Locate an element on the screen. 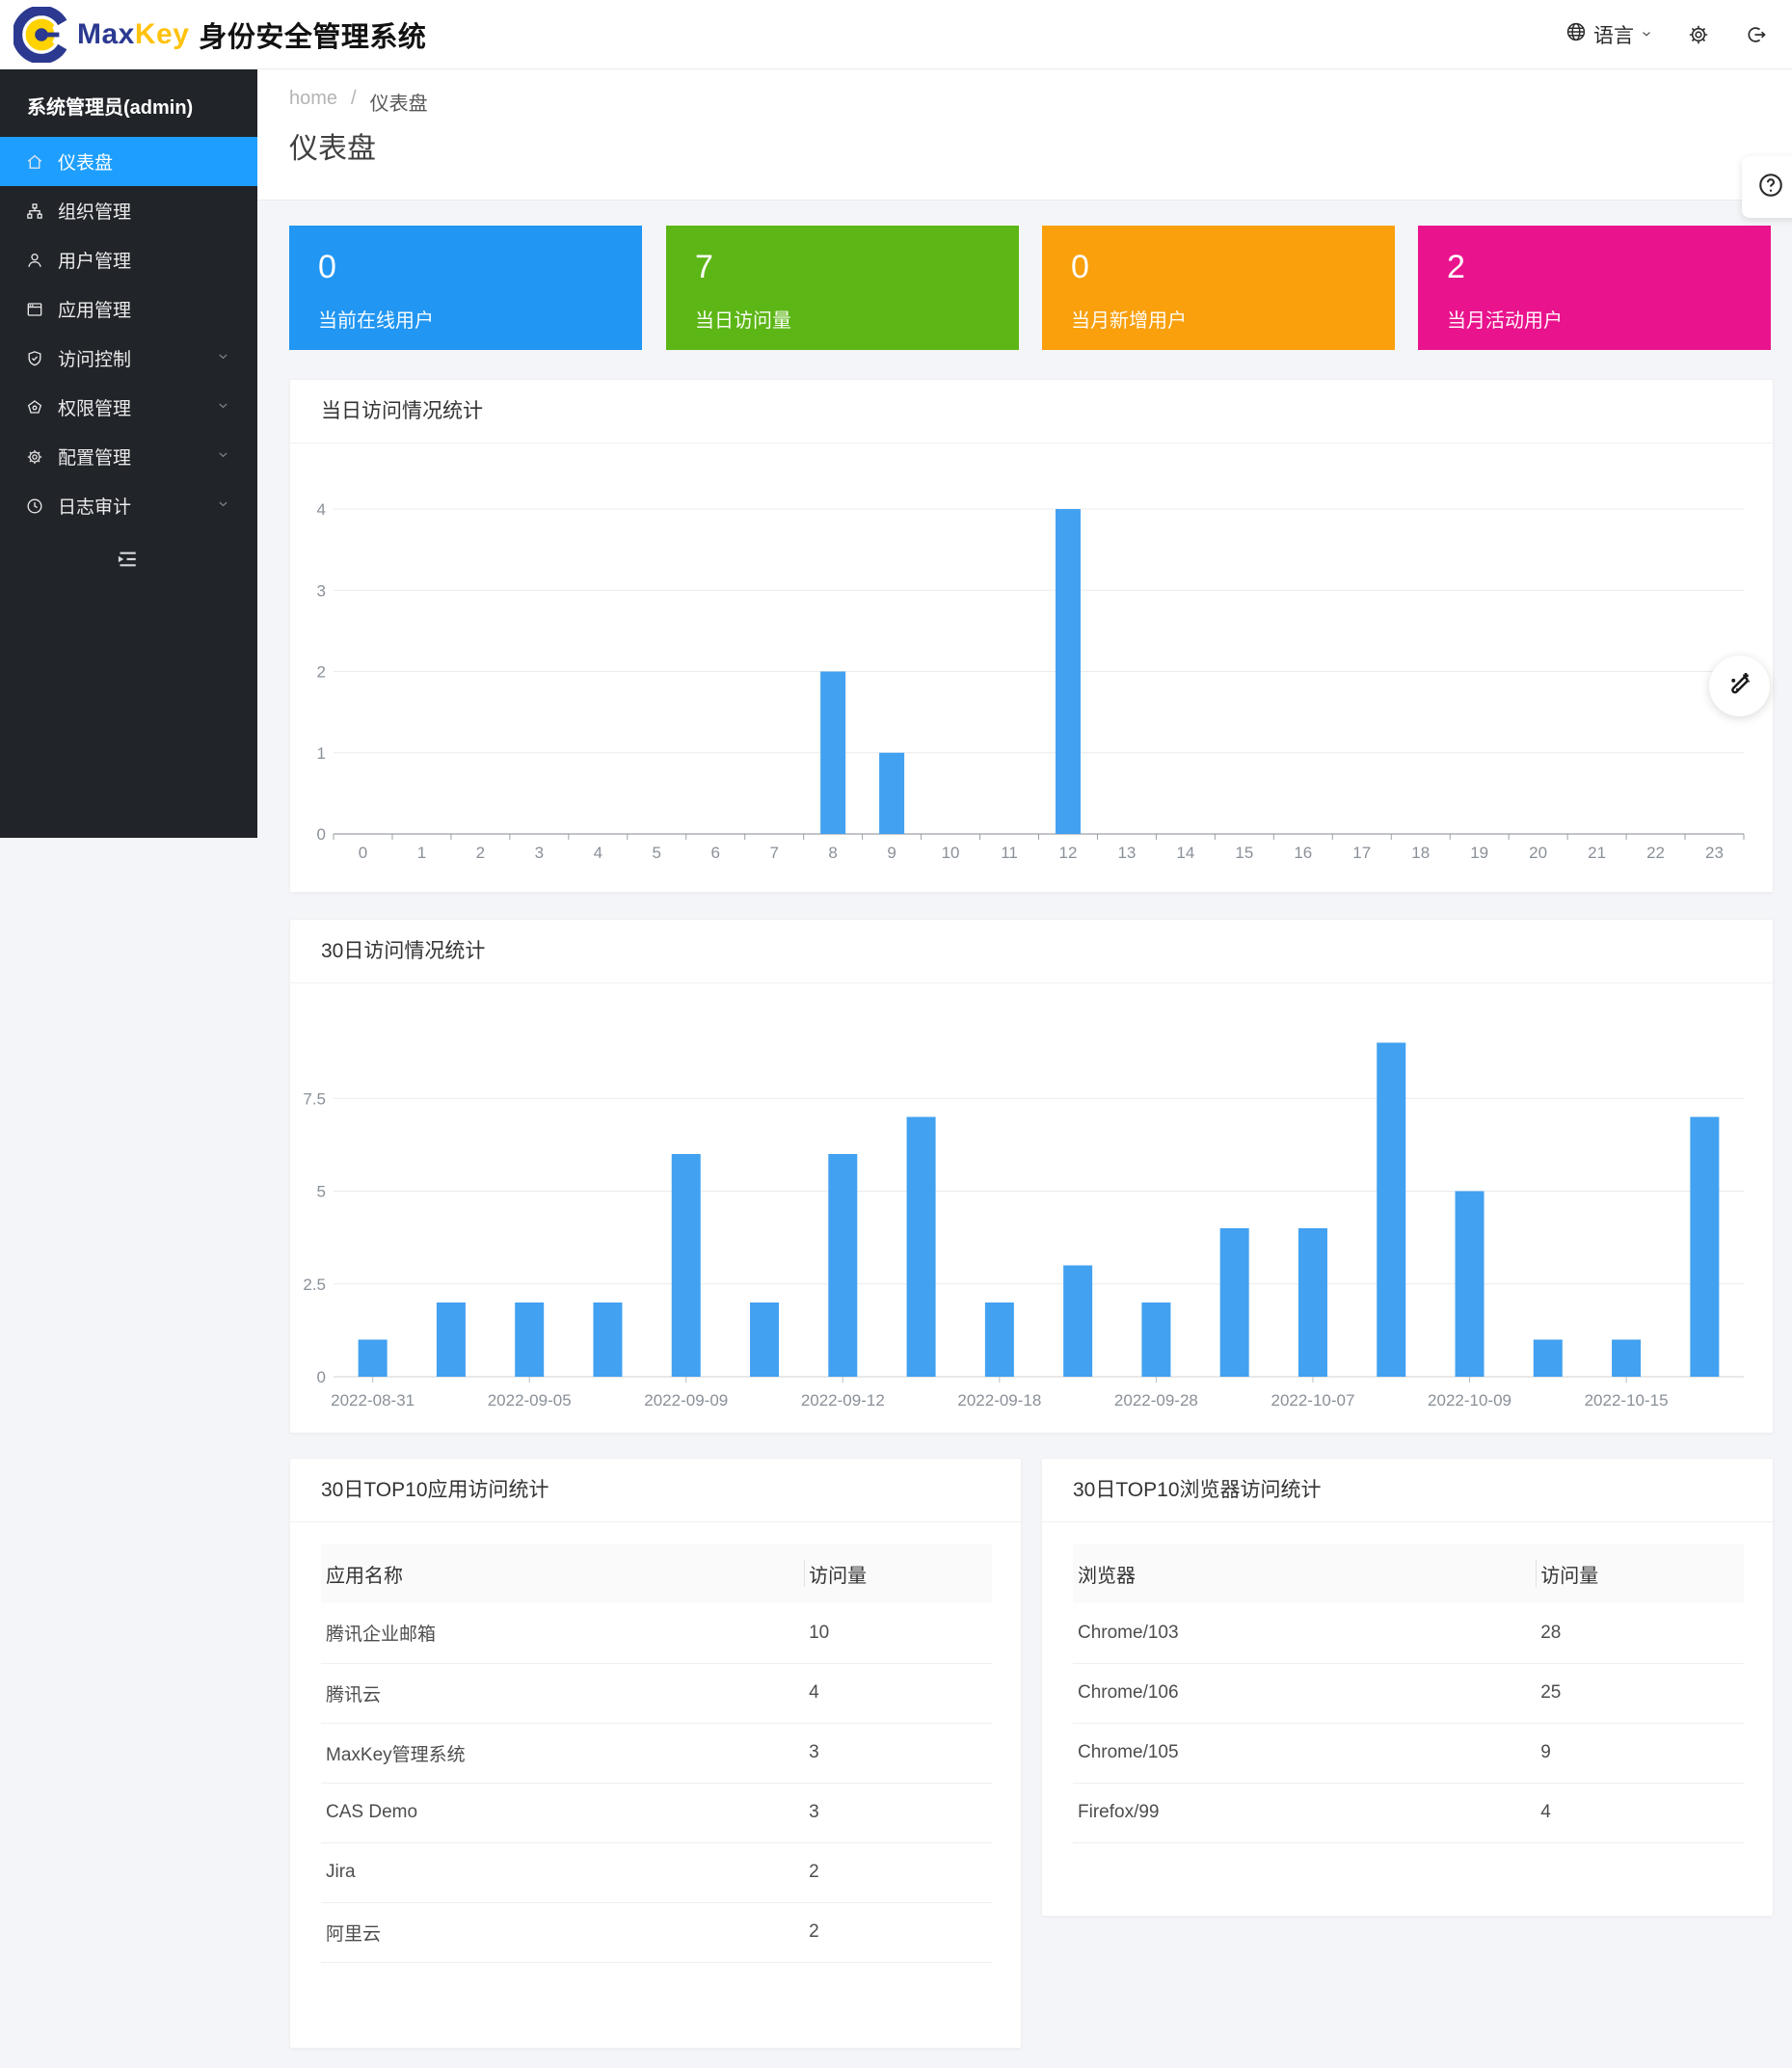 This screenshot has height=2068, width=1792. theme-wand-button is located at coordinates (1739, 686).